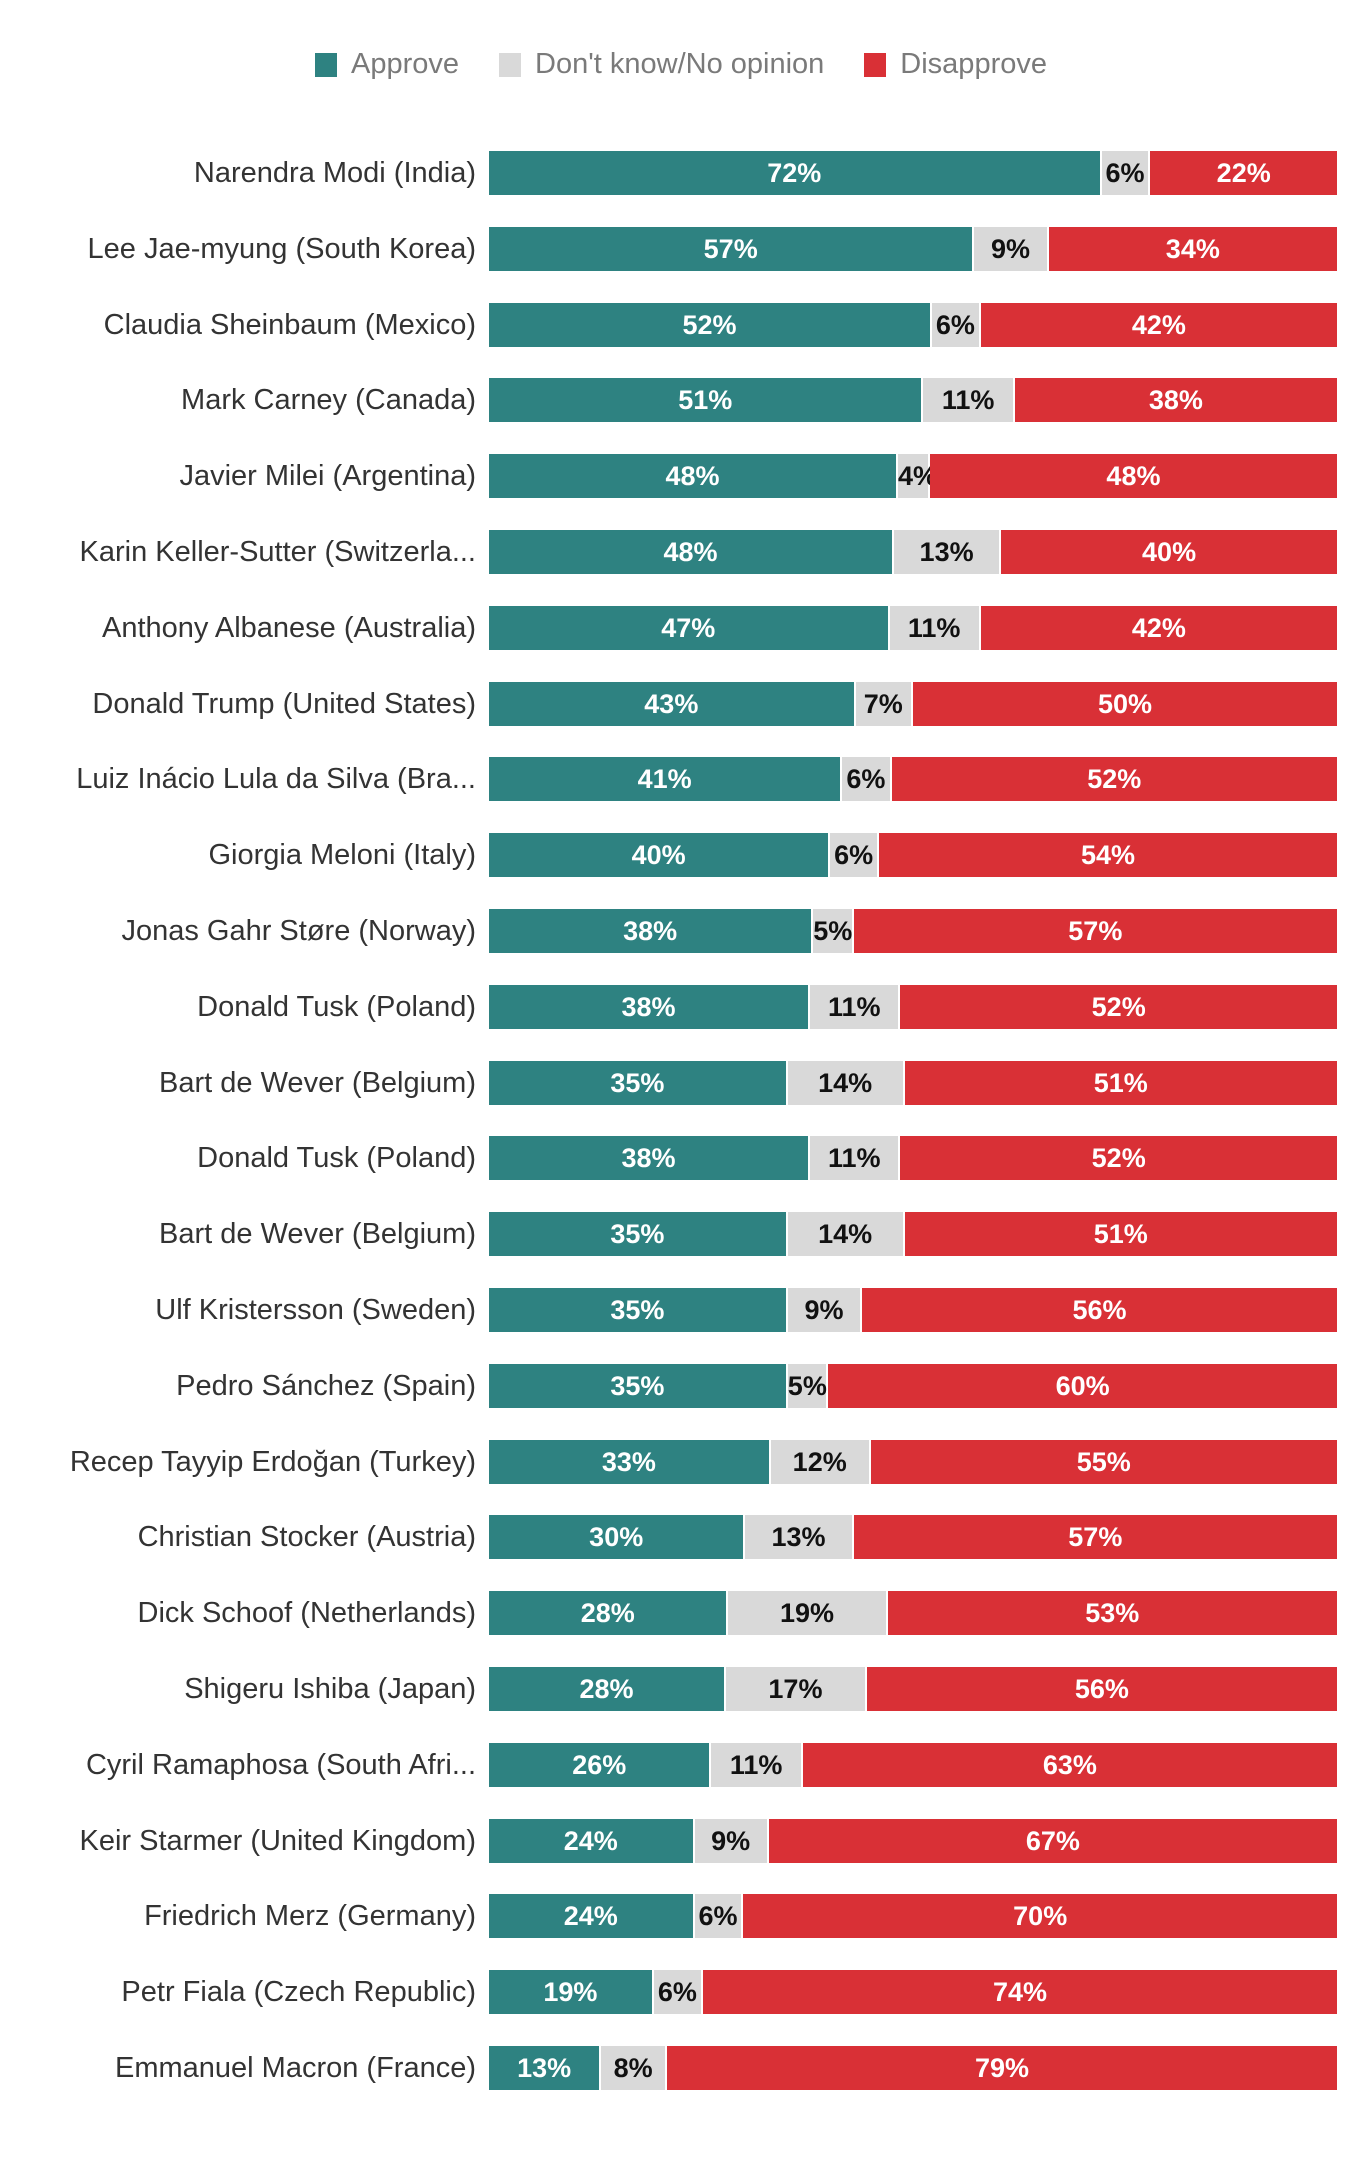  I want to click on legend-item-approve: Approve, so click(387, 64).